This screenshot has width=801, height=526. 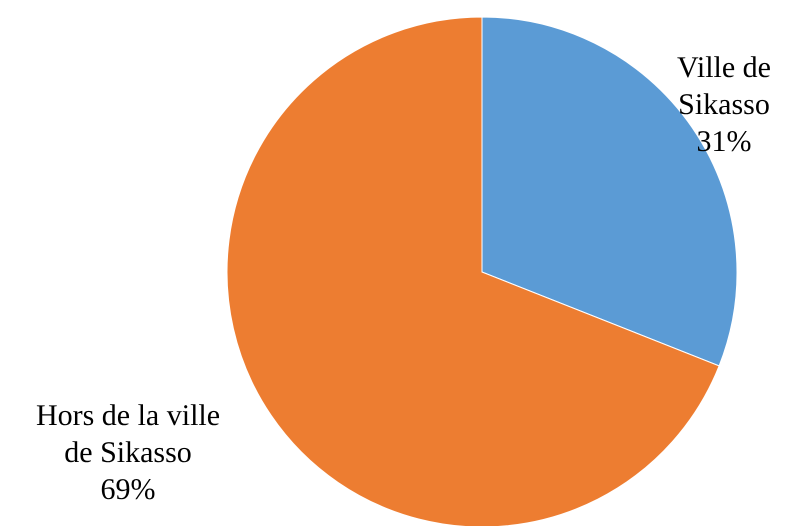 I want to click on slice-label: Ville de Sikasso, so click(x=724, y=86).